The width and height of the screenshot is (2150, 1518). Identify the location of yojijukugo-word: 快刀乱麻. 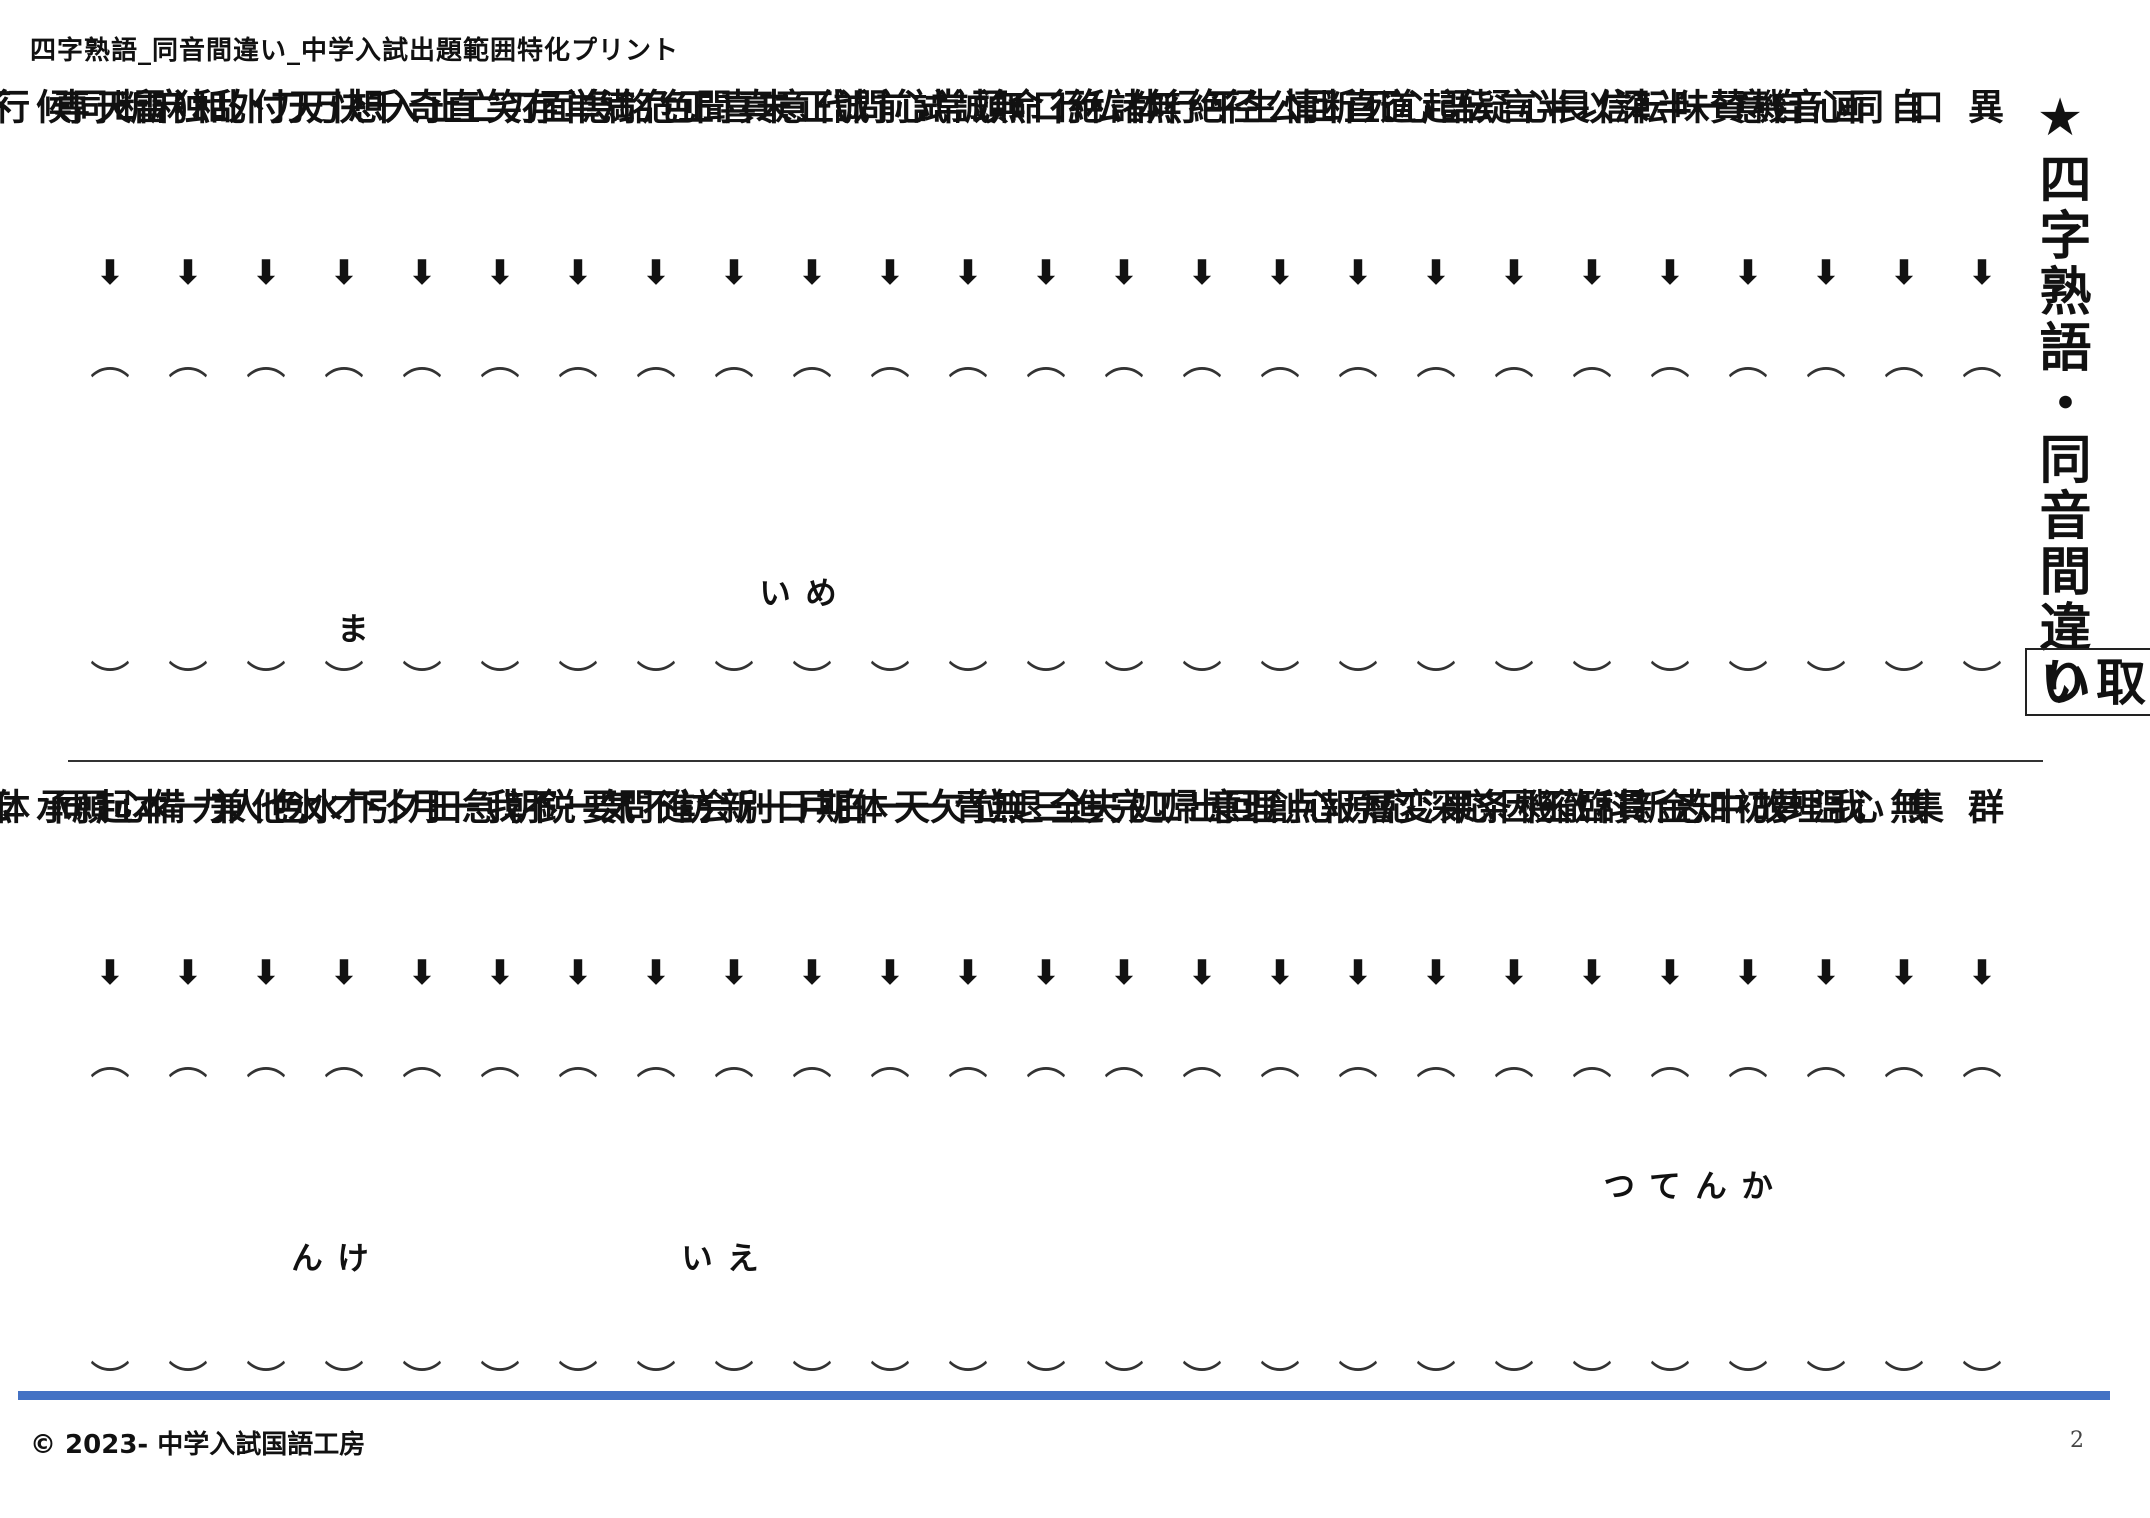
(254, 107).